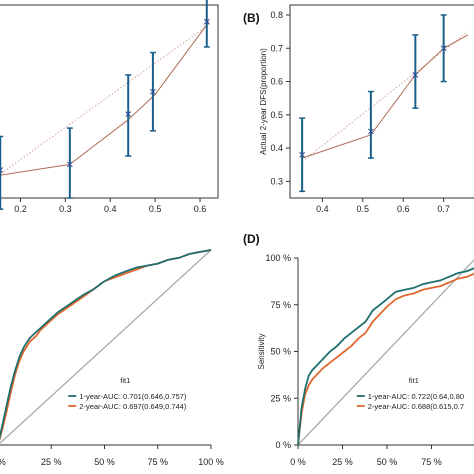  What do you see at coordinates (155, 209) in the screenshot?
I see `panel-a-x-tick-label: 0.5` at bounding box center [155, 209].